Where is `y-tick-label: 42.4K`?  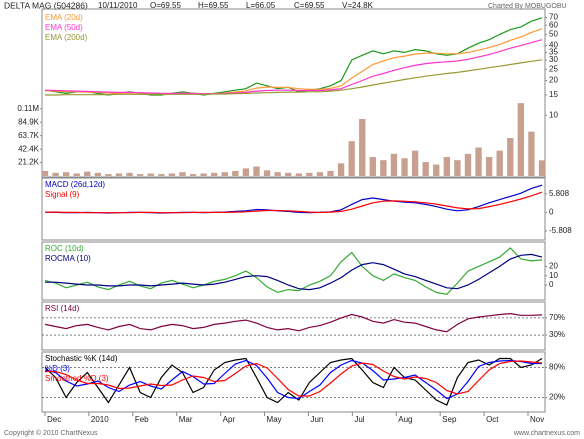
y-tick-label: 42.4K is located at coordinates (29, 148).